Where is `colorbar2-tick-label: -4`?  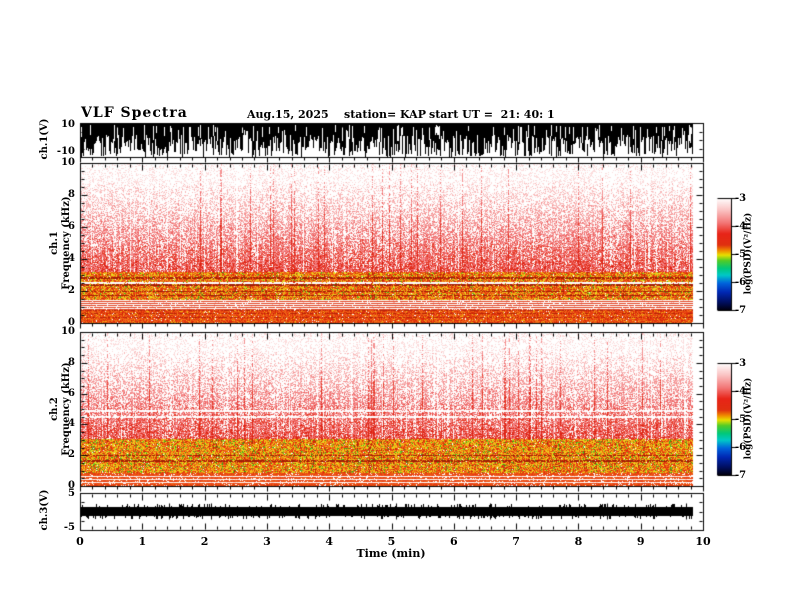 colorbar2-tick-label: -4 is located at coordinates (741, 391).